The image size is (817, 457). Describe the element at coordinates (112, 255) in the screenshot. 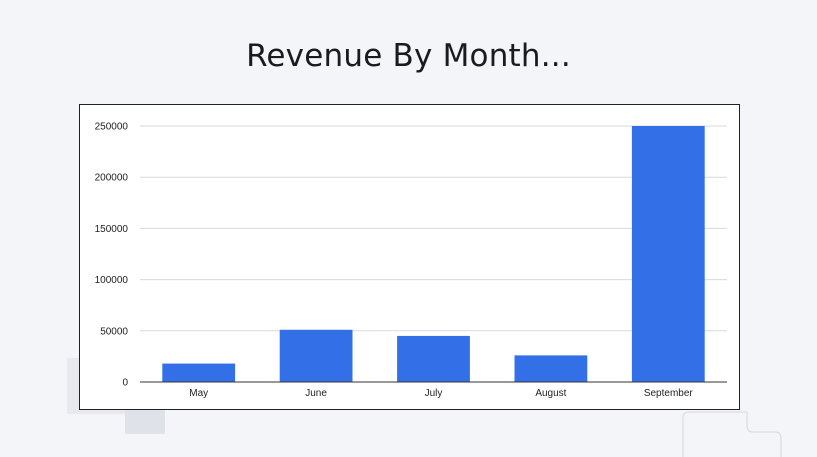

I see `y-axis-tick-labels: 0 50000 100000 150000 200000 250000` at that location.